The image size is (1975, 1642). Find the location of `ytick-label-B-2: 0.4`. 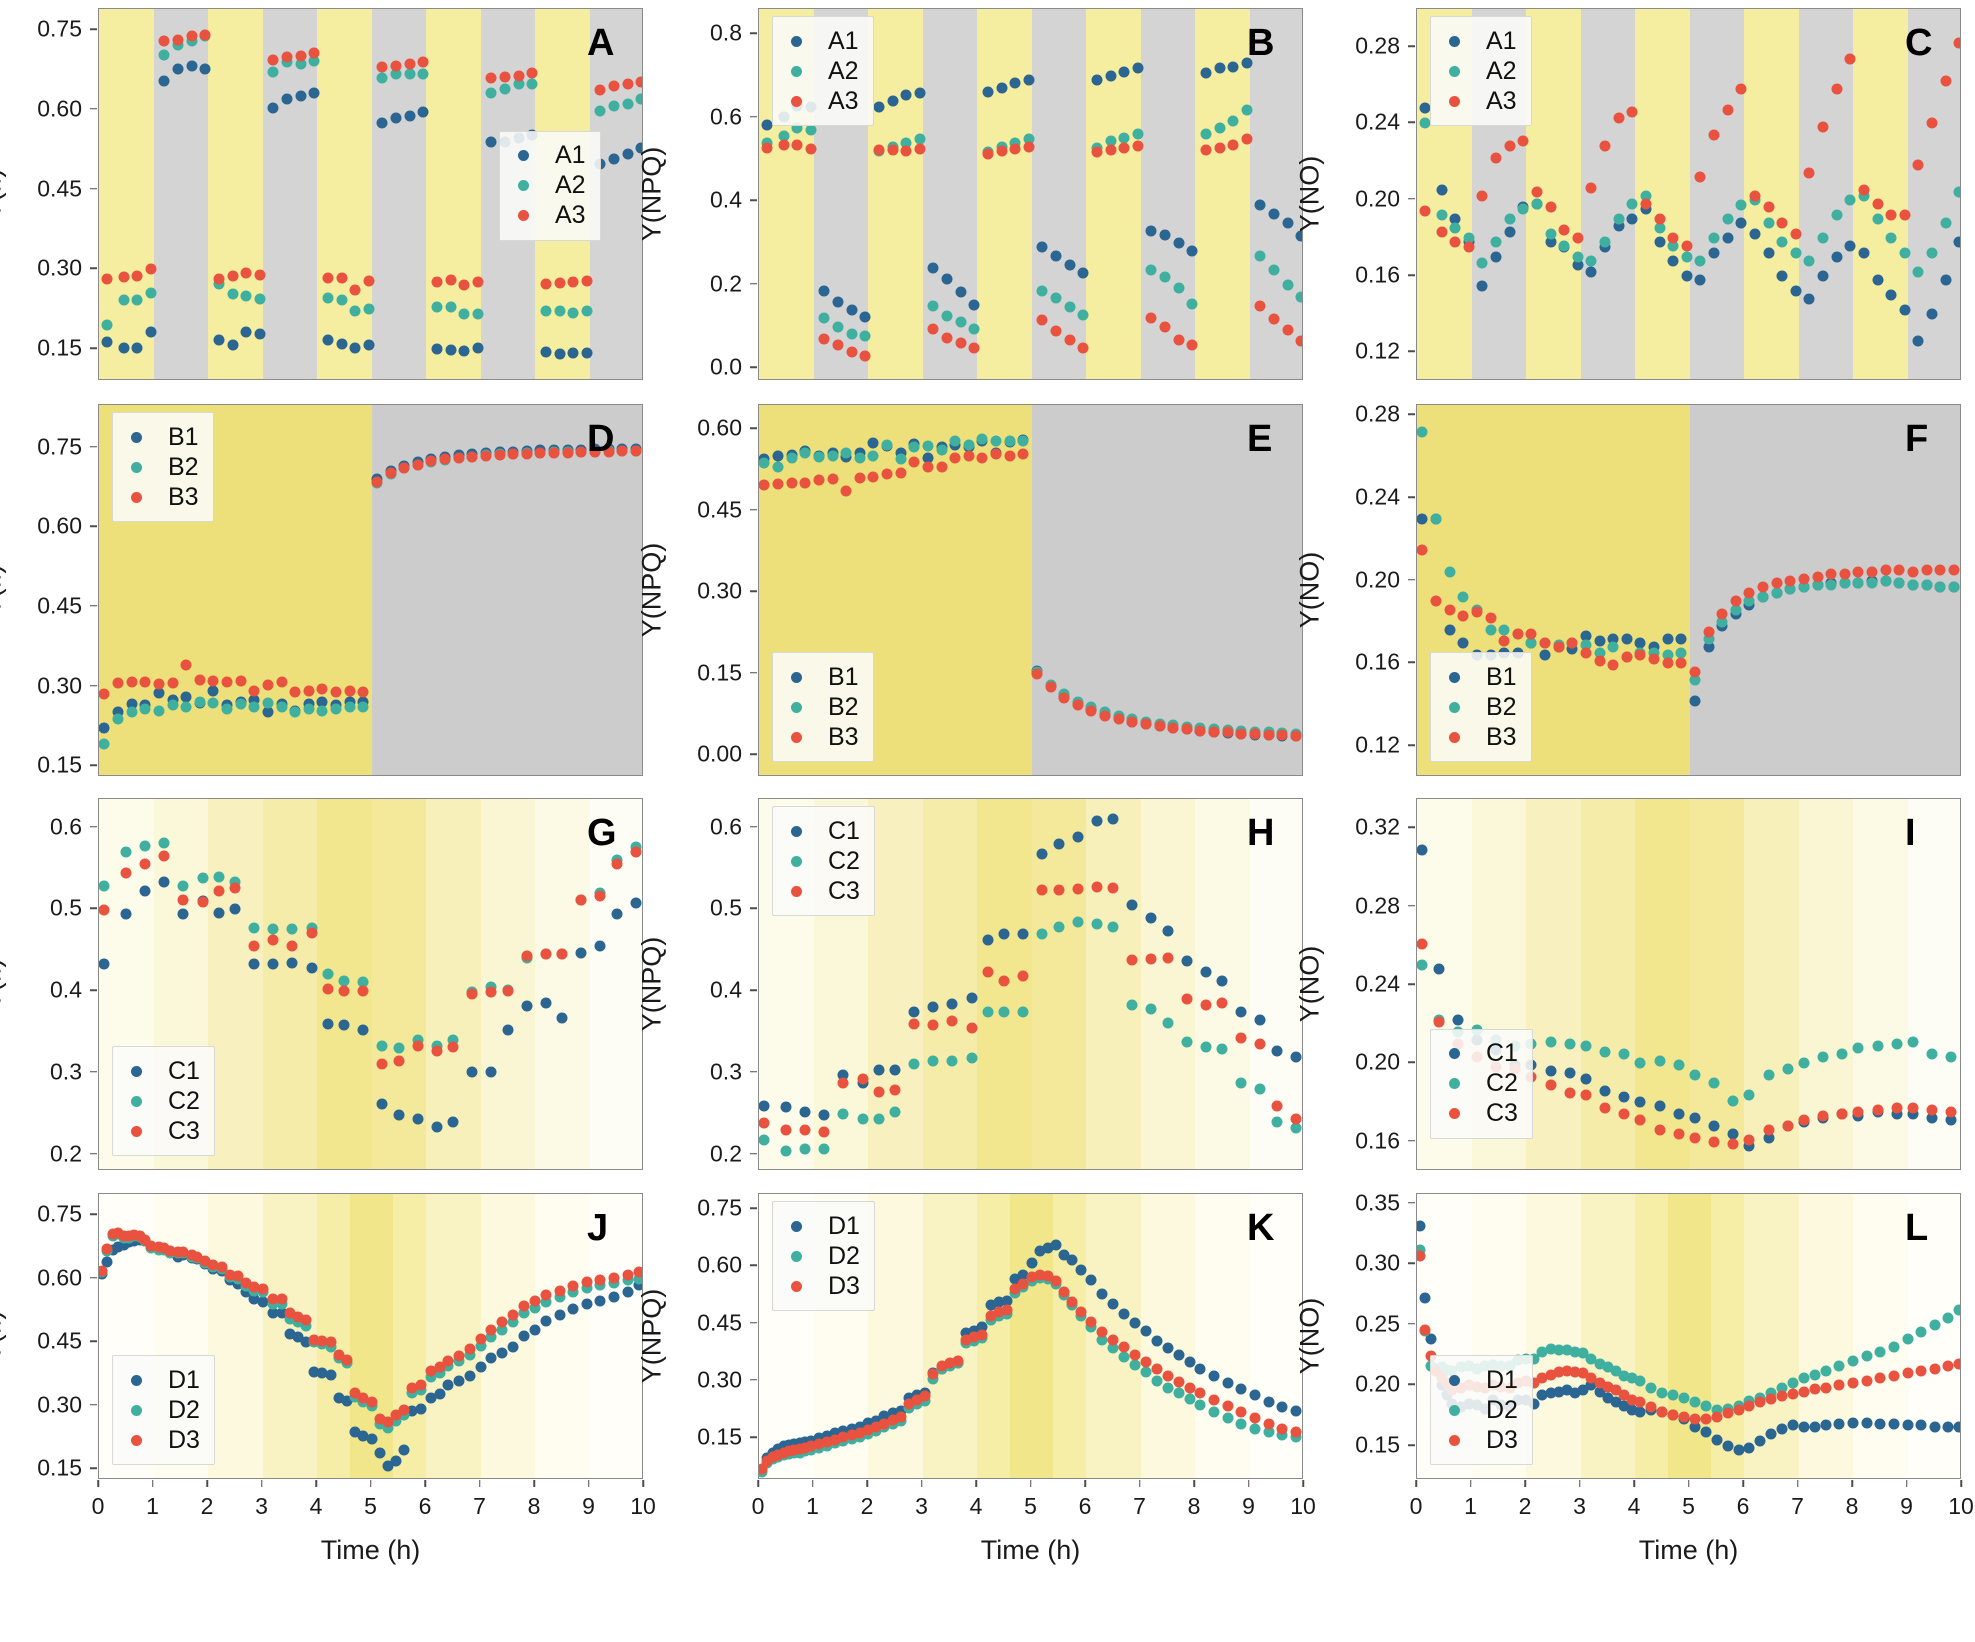

ytick-label-B-2: 0.4 is located at coordinates (726, 199).